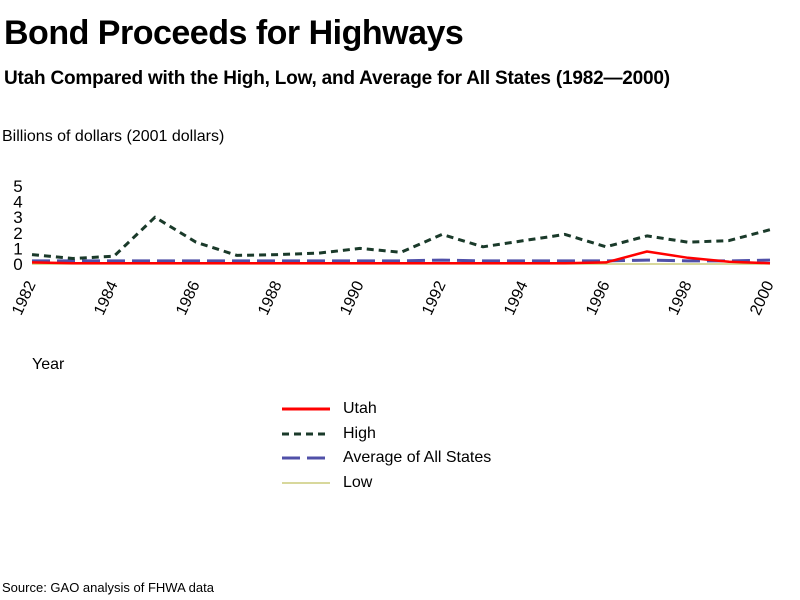 The image size is (800, 600). I want to click on y-tick-label: 2, so click(17, 233).